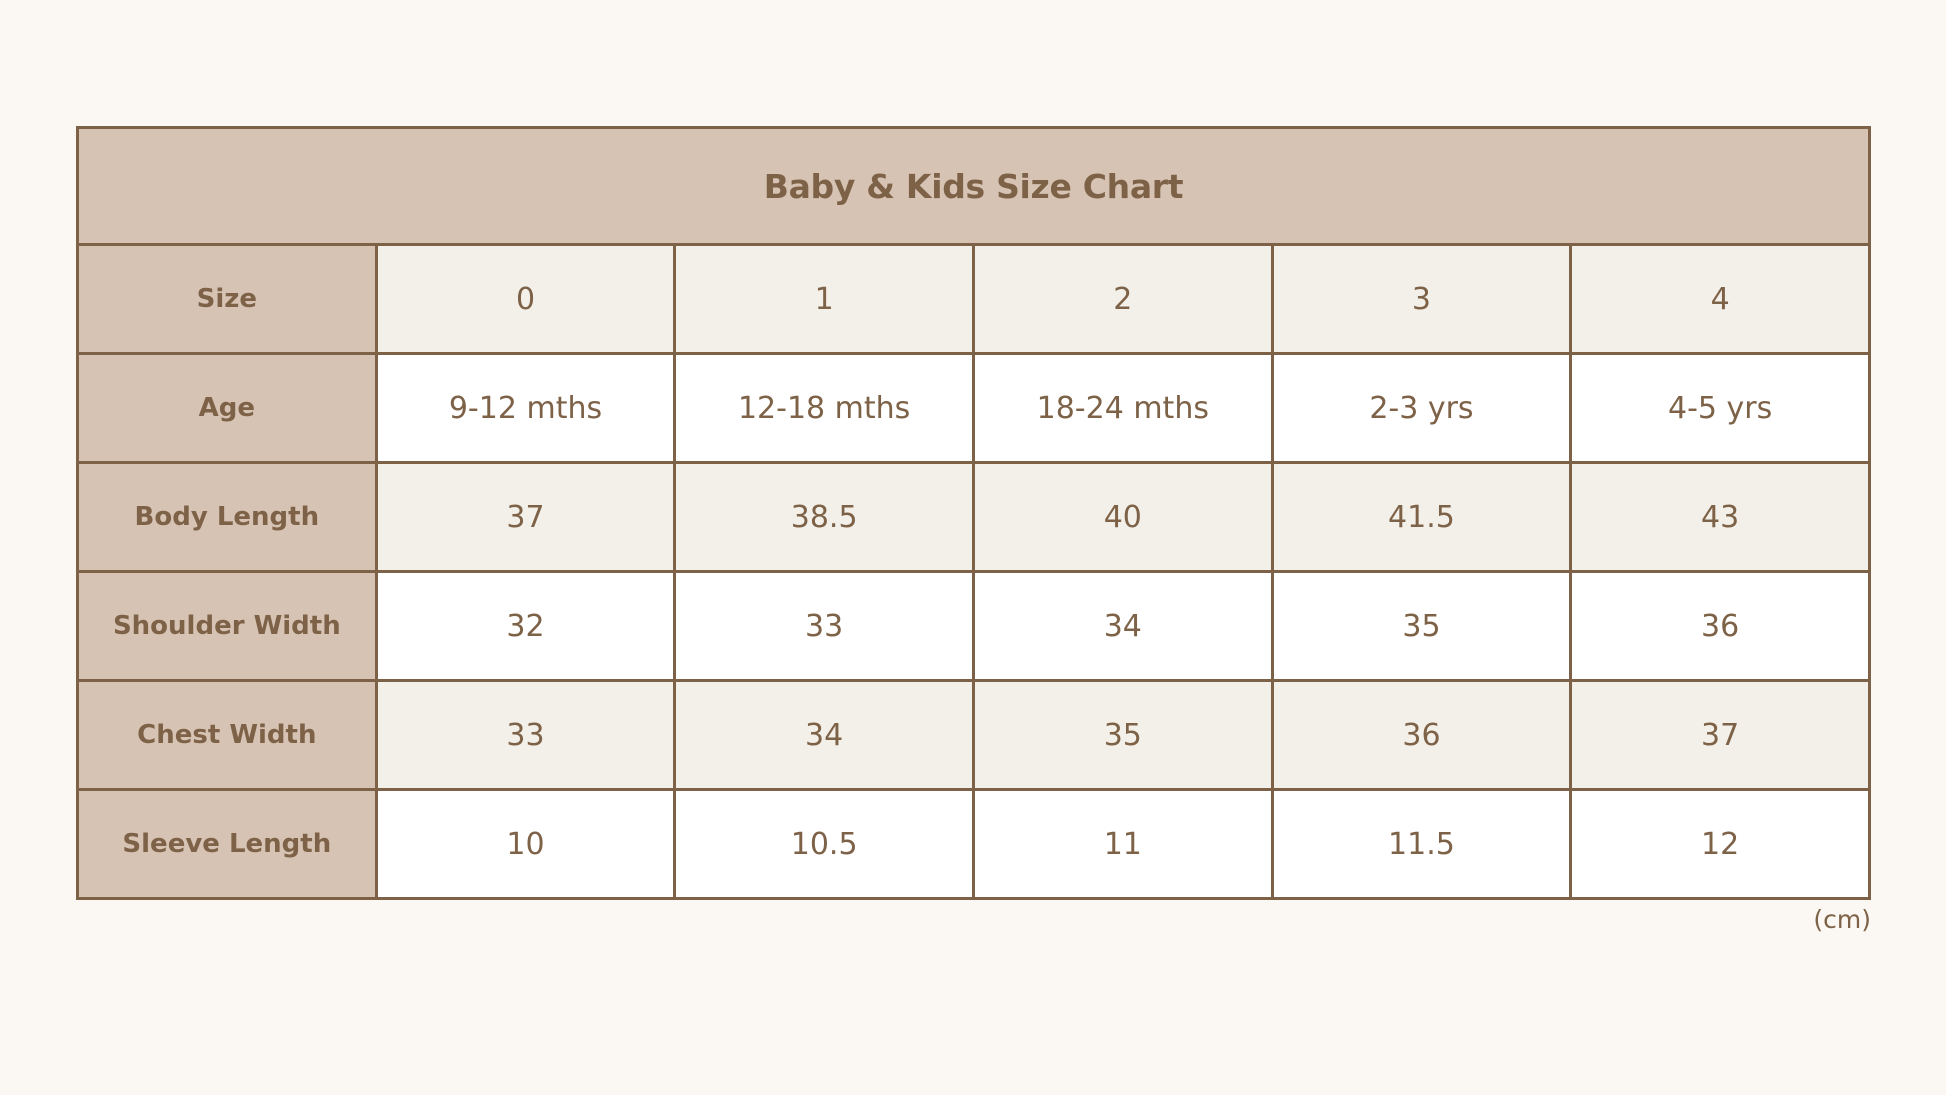 The image size is (1946, 1095). Describe the element at coordinates (1421, 844) in the screenshot. I see `cell-sleeve-length-3: 11.5` at that location.